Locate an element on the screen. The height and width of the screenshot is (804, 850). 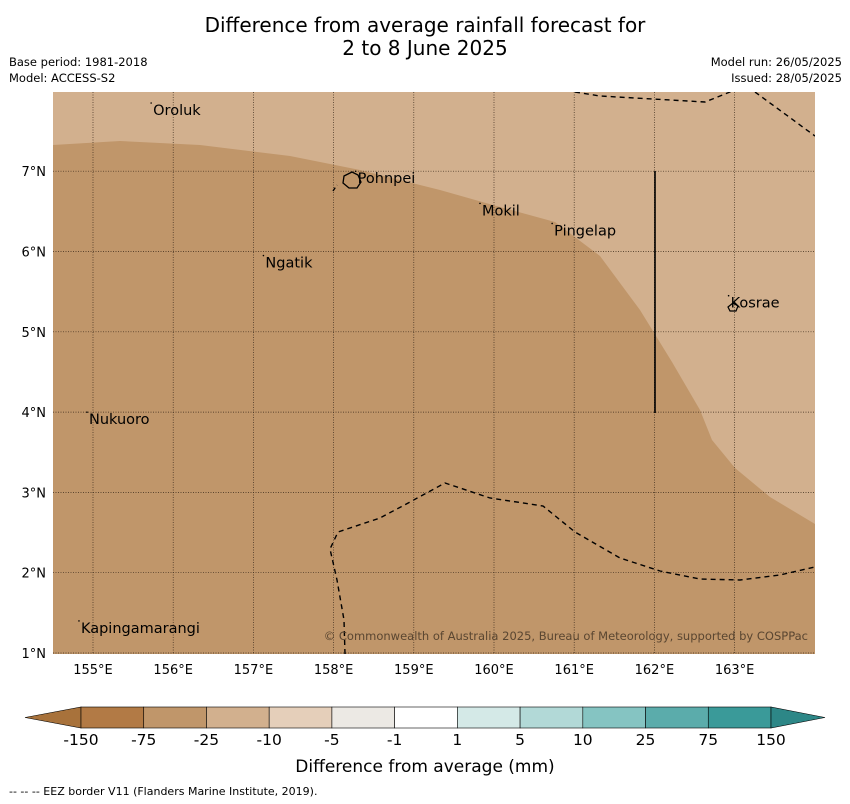
latitude-tick-label: 5°N is located at coordinates (34, 333).